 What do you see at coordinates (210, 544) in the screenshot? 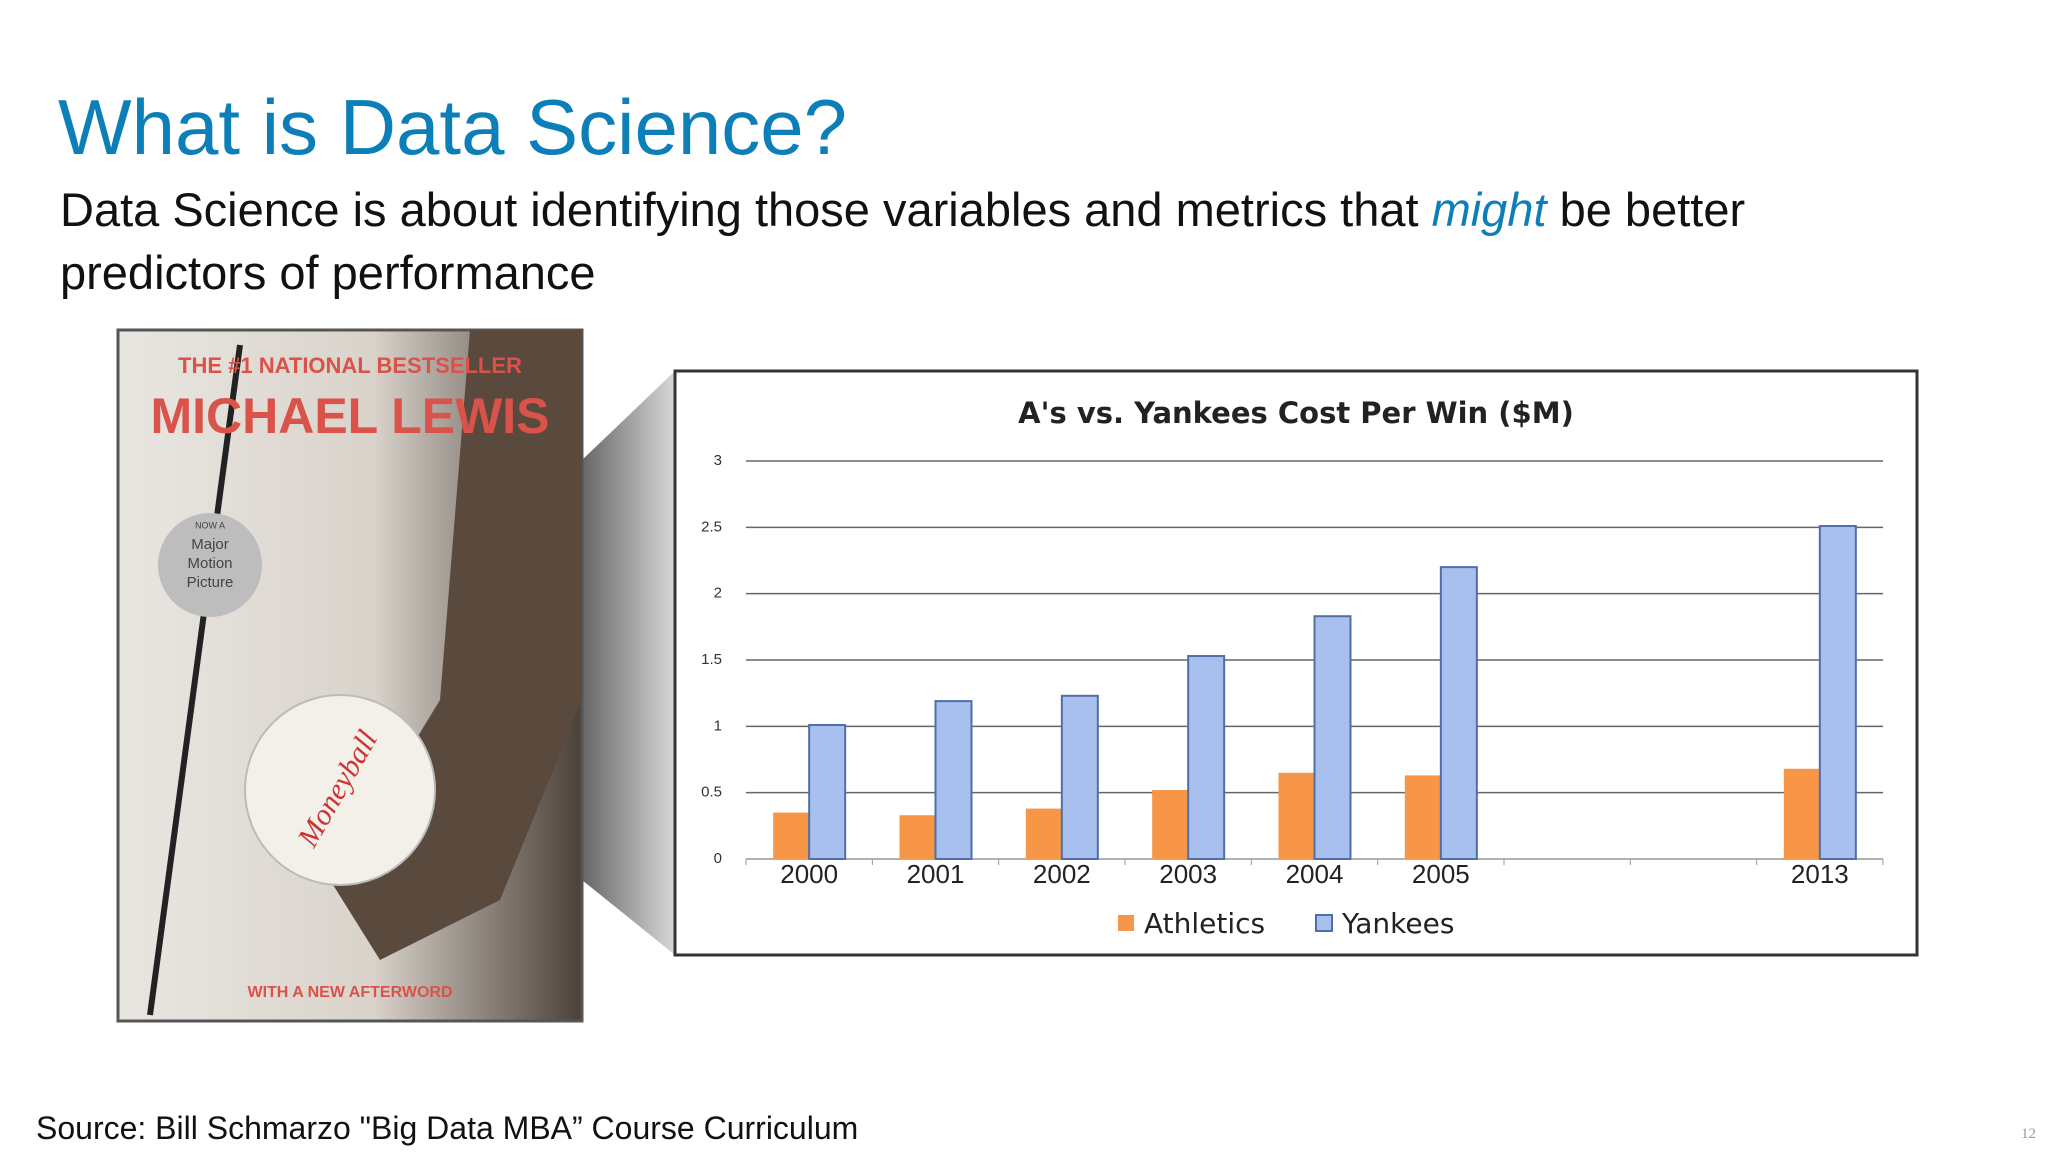
I see `badge-text: Major` at bounding box center [210, 544].